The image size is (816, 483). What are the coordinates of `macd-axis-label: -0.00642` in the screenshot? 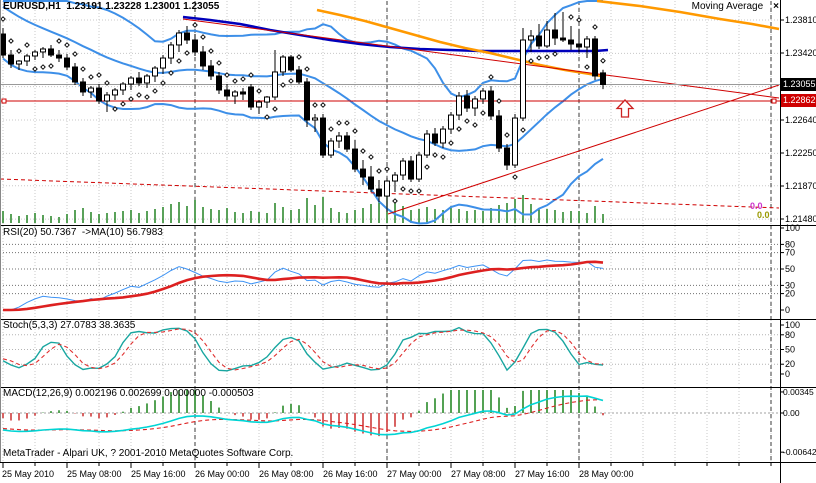 It's located at (799, 452).